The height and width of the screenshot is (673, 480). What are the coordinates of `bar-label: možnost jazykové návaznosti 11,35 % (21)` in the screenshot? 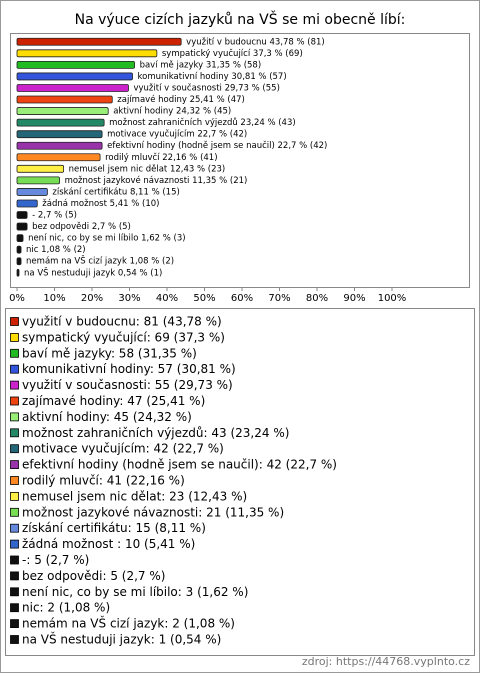 It's located at (156, 180).